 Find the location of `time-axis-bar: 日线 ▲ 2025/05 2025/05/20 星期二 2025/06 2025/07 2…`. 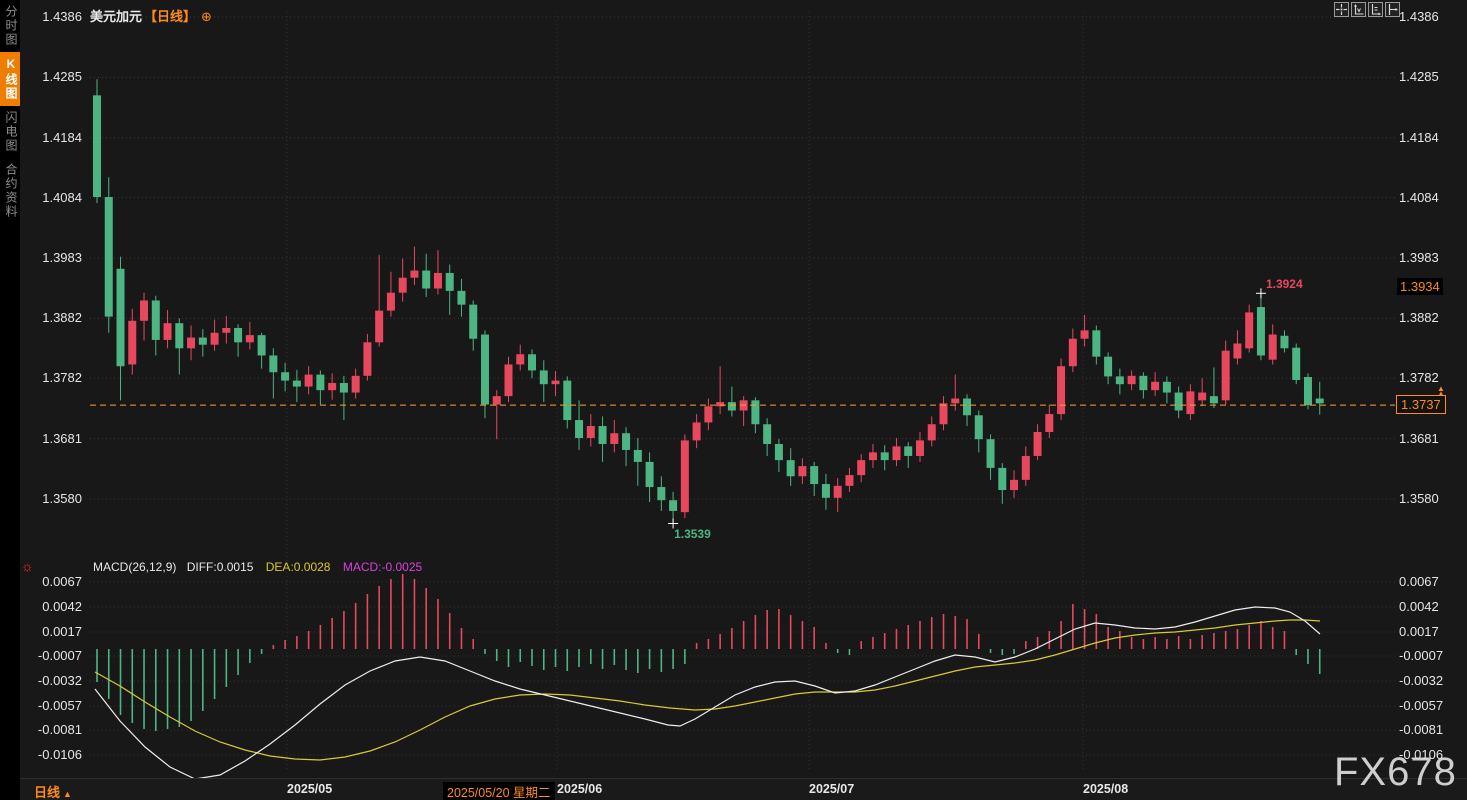

time-axis-bar: 日线 ▲ 2025/05 2025/05/20 星期二 2025/06 2025/07 2… is located at coordinates (733, 789).